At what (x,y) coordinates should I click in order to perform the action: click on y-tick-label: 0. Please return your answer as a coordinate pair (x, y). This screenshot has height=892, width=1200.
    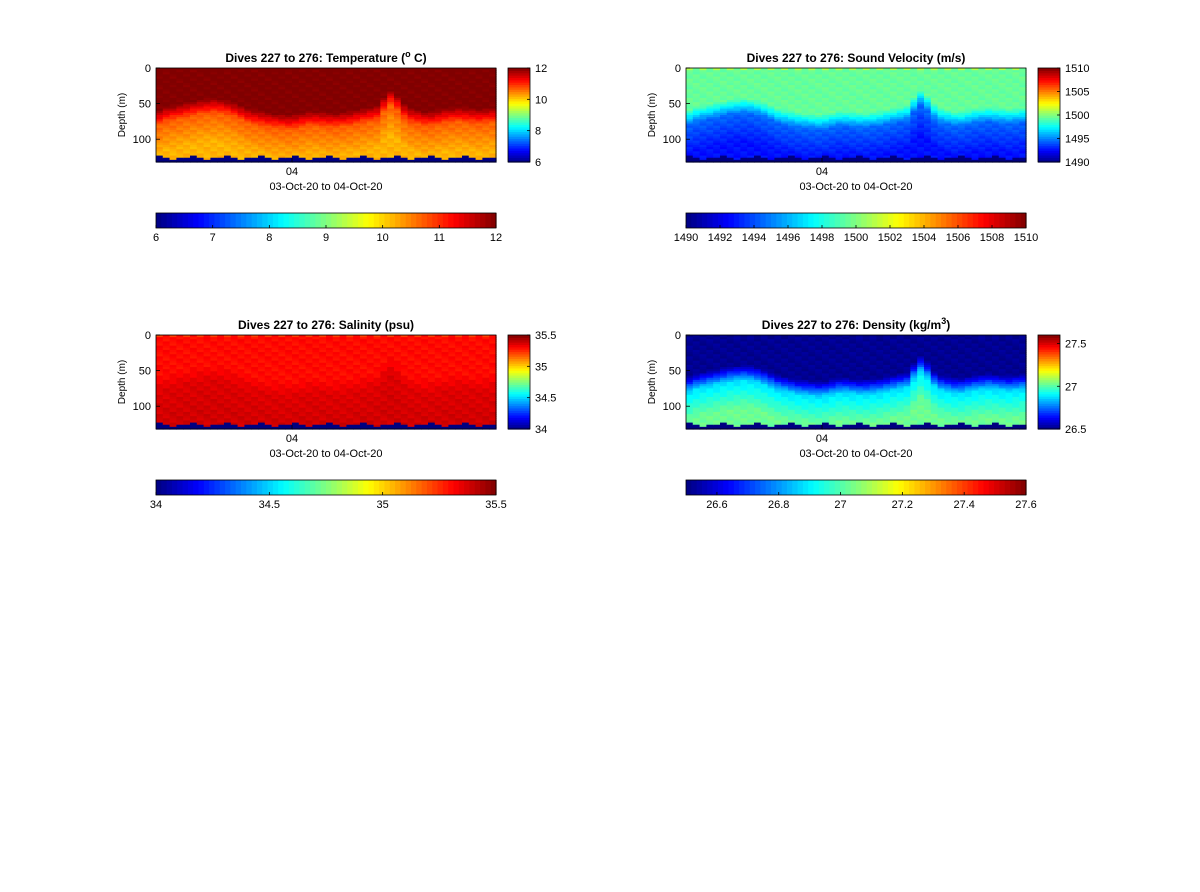
    Looking at the image, I should click on (678, 69).